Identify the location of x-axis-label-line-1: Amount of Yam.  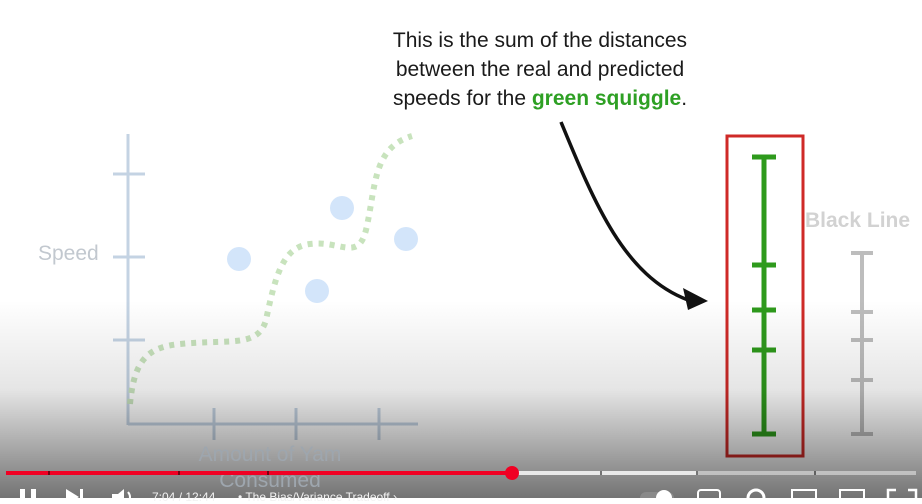
(270, 454).